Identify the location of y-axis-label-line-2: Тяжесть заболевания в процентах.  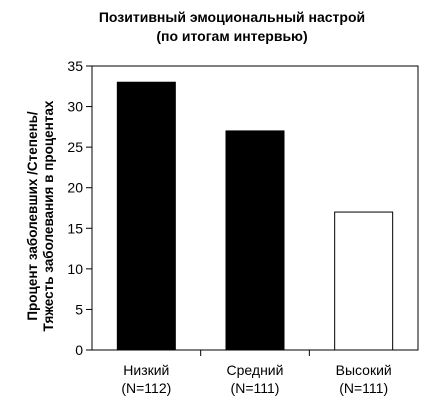
(48, 215).